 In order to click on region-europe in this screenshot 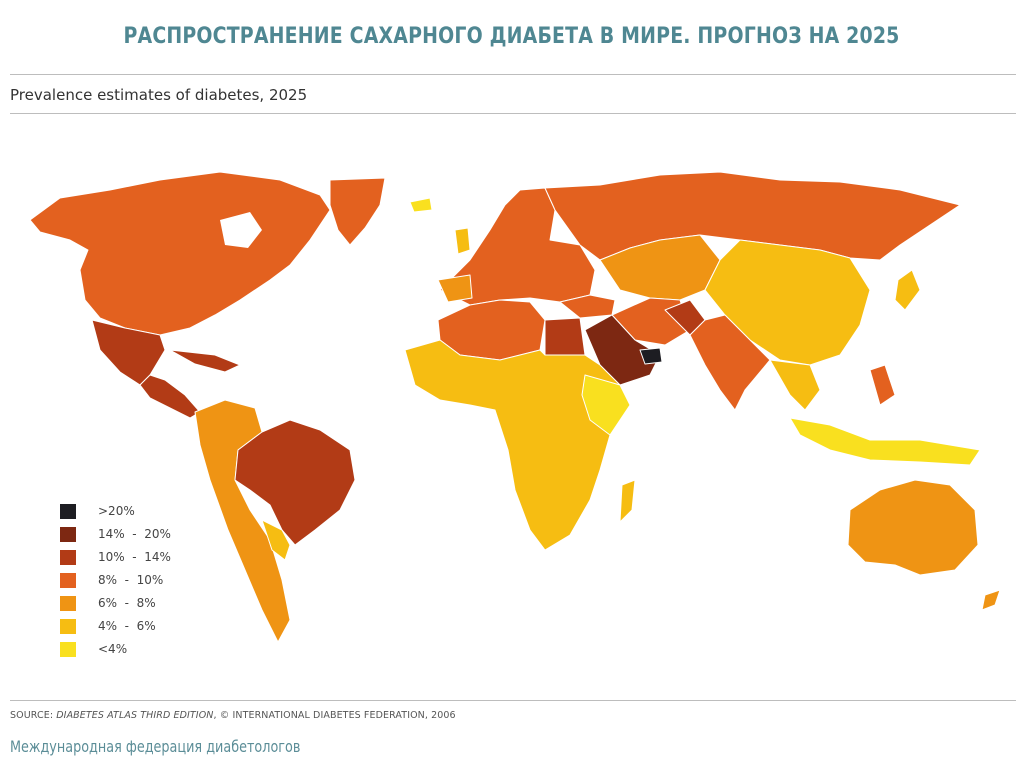, I will do `click(517, 246)`.